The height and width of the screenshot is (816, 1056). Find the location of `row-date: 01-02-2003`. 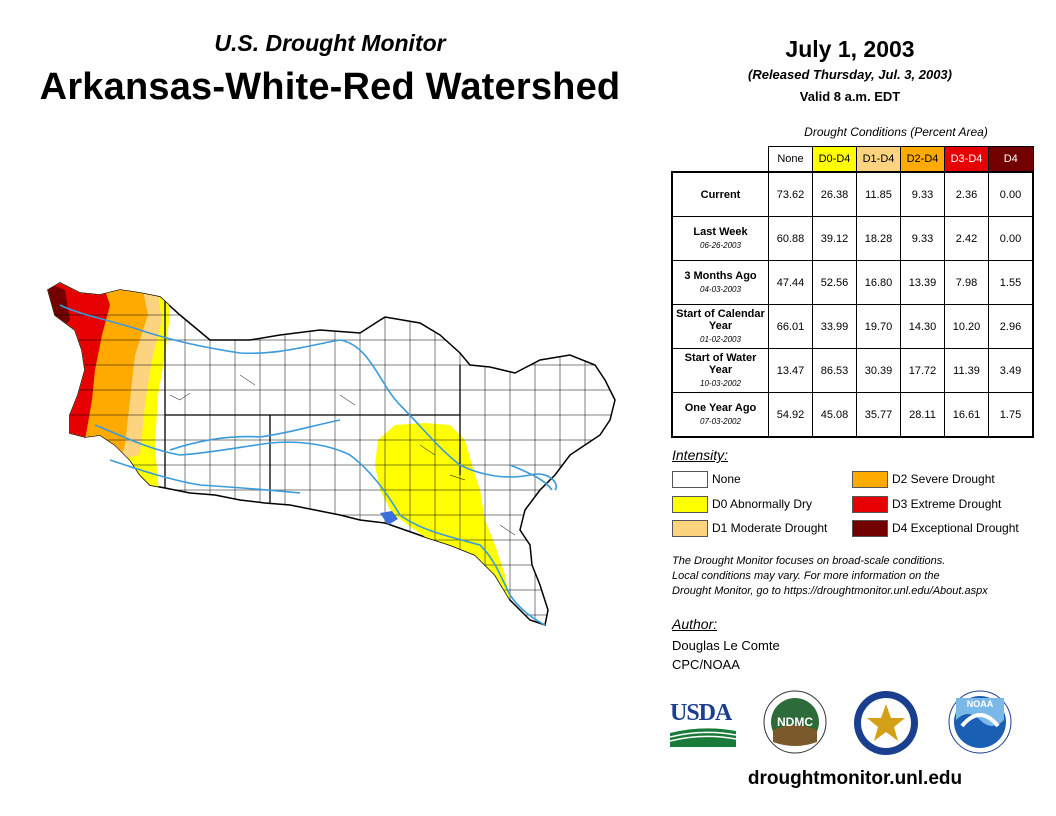

row-date: 01-02-2003 is located at coordinates (720, 339).